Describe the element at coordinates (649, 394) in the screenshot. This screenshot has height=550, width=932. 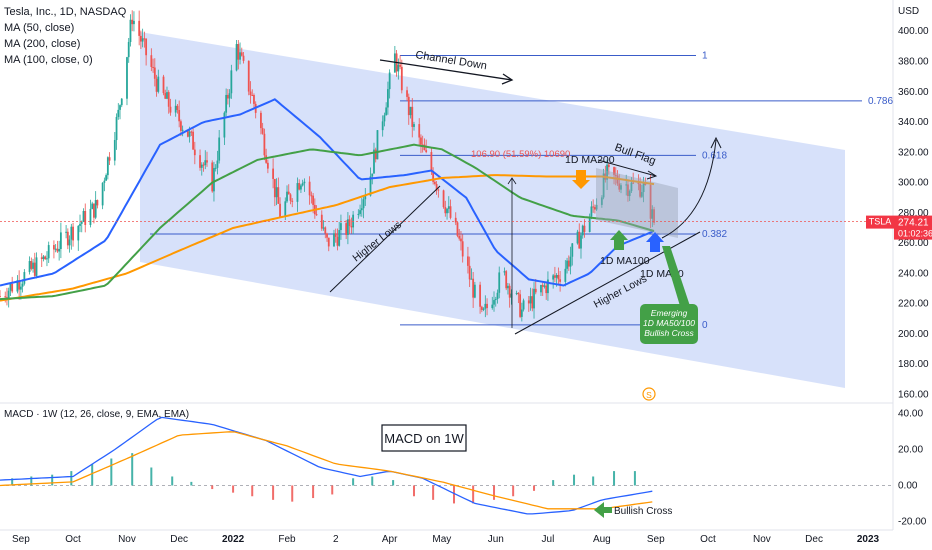
I see `earnings-event-marker` at that location.